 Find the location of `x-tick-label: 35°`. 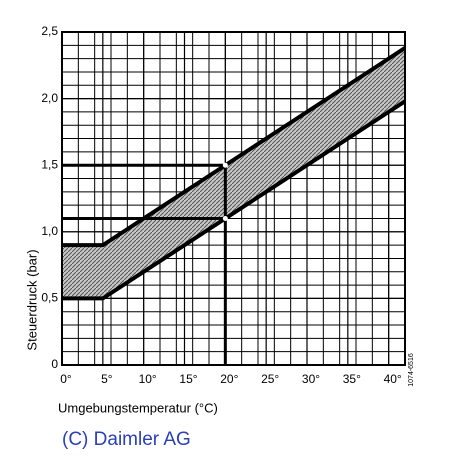

x-tick-label: 35° is located at coordinates (352, 379).